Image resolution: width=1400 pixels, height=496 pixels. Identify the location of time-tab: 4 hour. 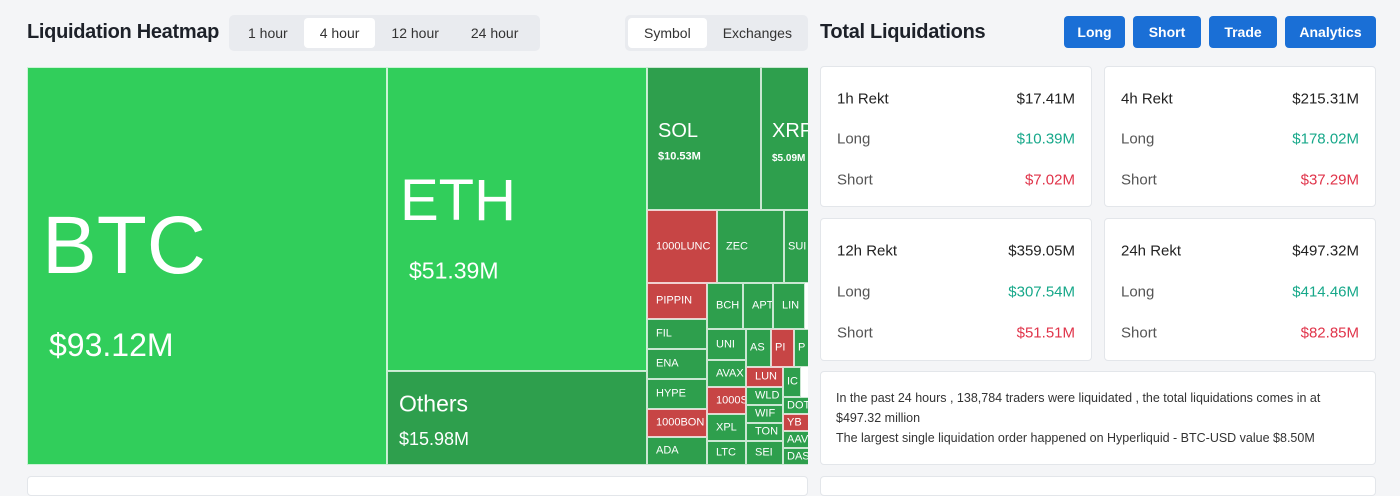
(339, 33).